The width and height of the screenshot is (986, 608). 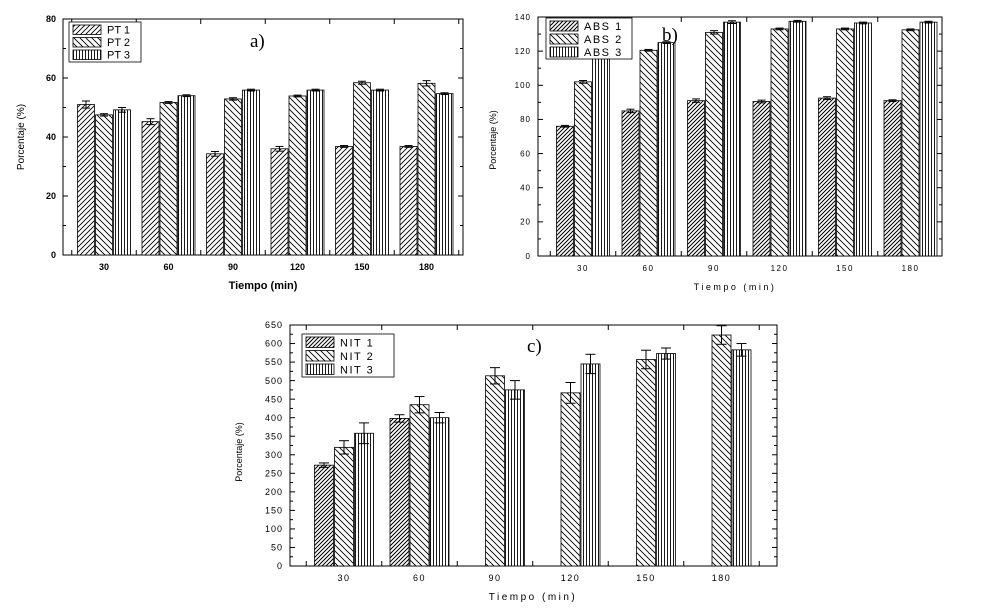 I want to click on y-tick-label: 600, so click(x=274, y=344).